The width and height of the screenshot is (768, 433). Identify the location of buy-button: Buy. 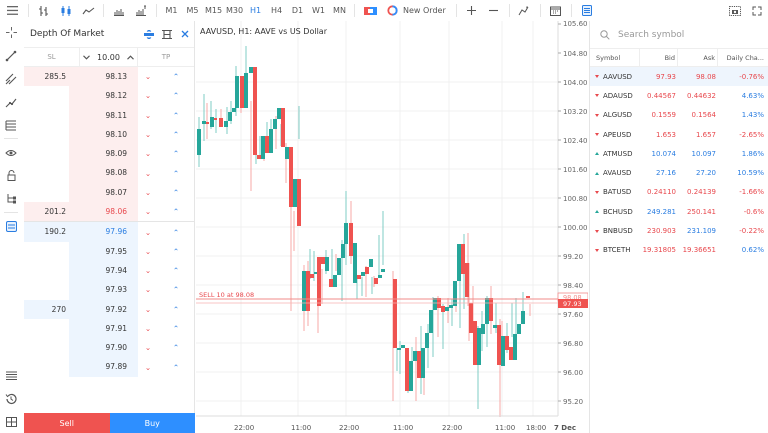
(152, 423).